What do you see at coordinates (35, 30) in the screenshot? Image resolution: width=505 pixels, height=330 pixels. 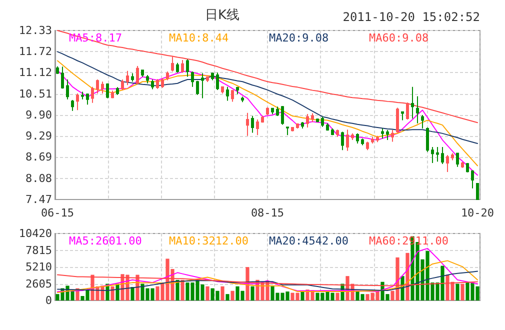 I see `y-tick-label: 12.33` at bounding box center [35, 30].